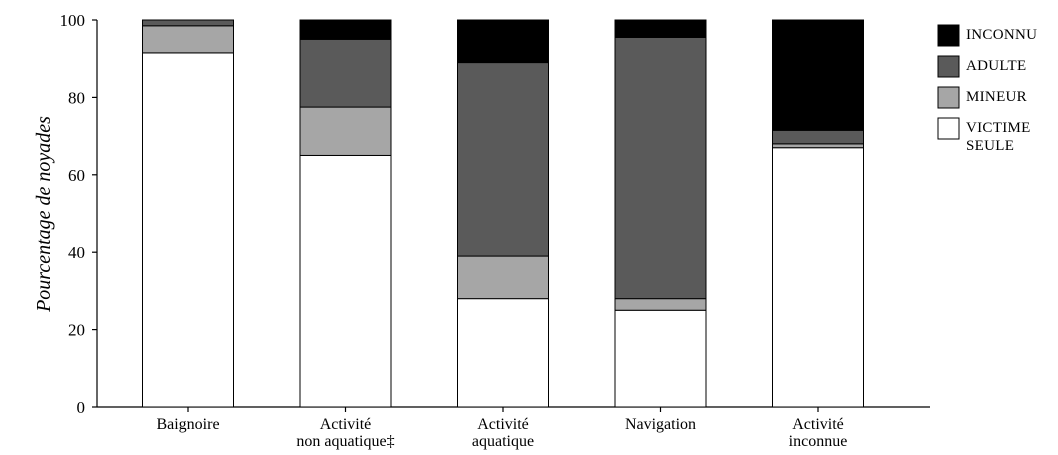 This screenshot has height=455, width=1058. Describe the element at coordinates (76, 175) in the screenshot. I see `y-tick-label: 60` at that location.